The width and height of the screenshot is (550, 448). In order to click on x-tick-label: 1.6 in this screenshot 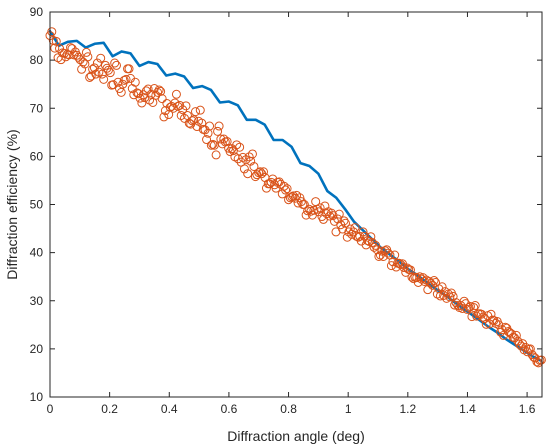, I will do `click(527, 409)`.